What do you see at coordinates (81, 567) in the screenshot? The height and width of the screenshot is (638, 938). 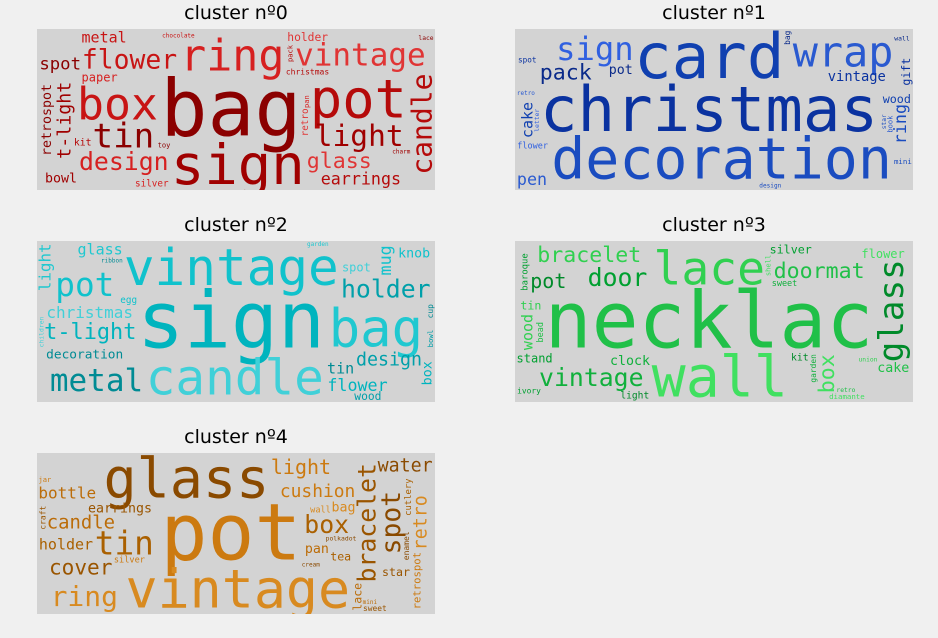 I see `word-cover: cover` at bounding box center [81, 567].